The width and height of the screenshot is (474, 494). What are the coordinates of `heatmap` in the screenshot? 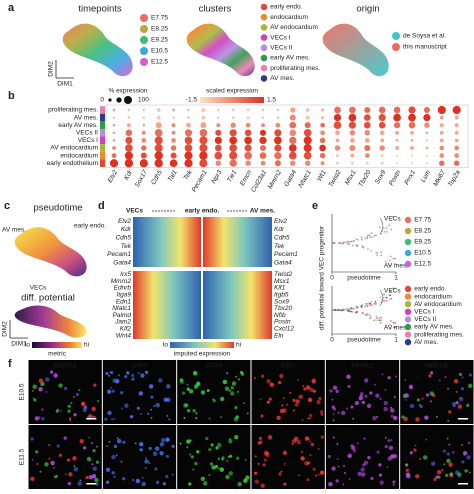 It's located at (167, 242).